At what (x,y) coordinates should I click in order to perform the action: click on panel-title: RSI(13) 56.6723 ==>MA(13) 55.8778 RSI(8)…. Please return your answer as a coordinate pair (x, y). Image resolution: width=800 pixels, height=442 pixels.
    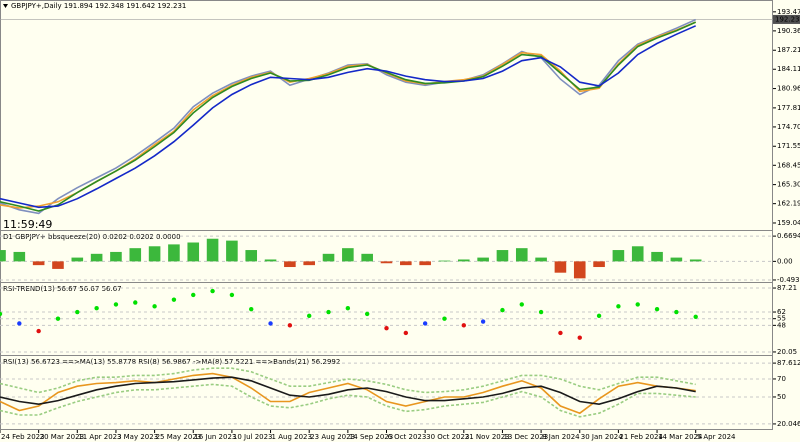
    Looking at the image, I should click on (171, 362).